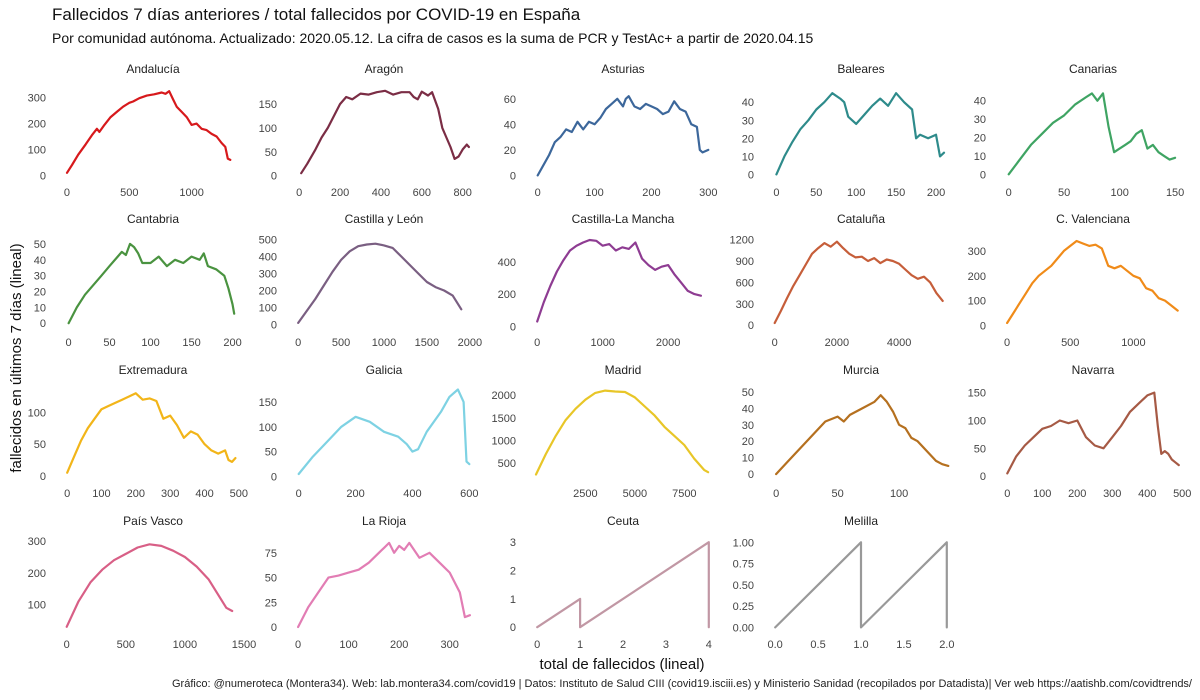  Describe the element at coordinates (903, 645) in the screenshot. I see `x-tick-label: 1.5` at that location.